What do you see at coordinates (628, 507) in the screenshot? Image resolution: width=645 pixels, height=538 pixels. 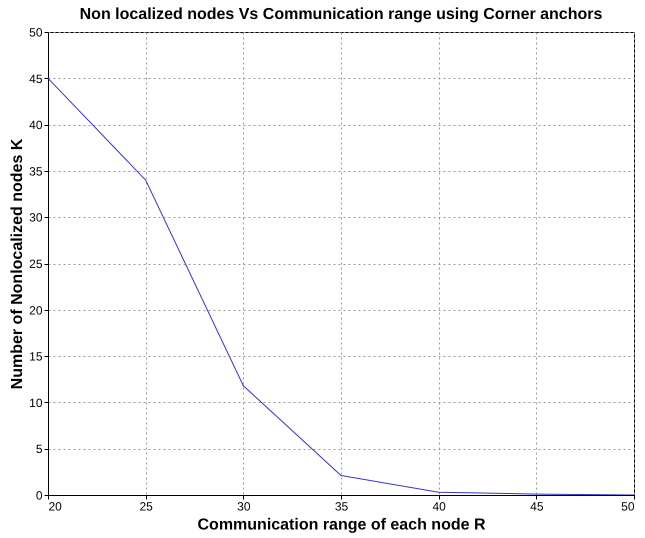 I see `x-tick-label: 50` at bounding box center [628, 507].